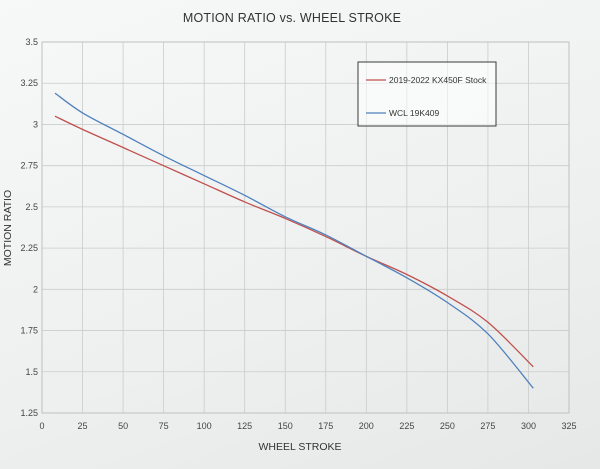 The width and height of the screenshot is (600, 469). What do you see at coordinates (366, 426) in the screenshot?
I see `x-tick-label: 200` at bounding box center [366, 426].